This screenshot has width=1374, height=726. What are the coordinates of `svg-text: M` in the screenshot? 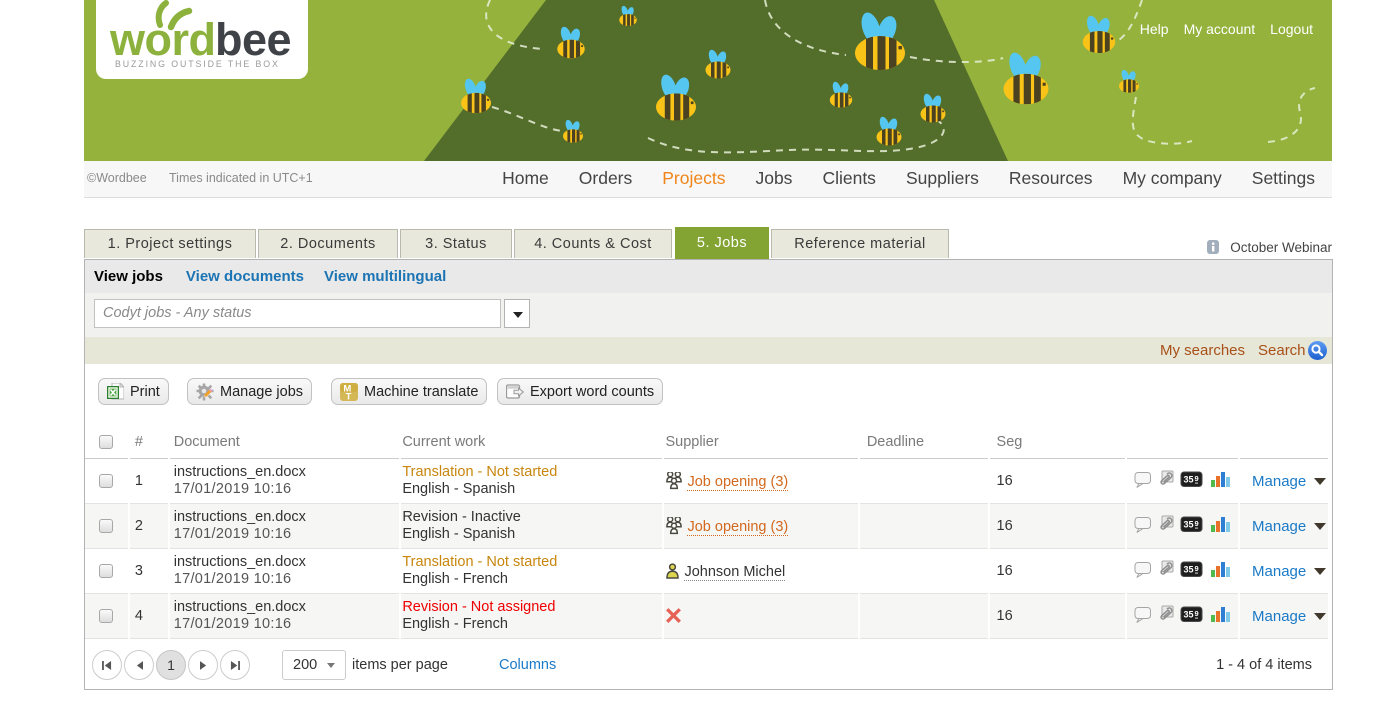 It's located at (347, 388).